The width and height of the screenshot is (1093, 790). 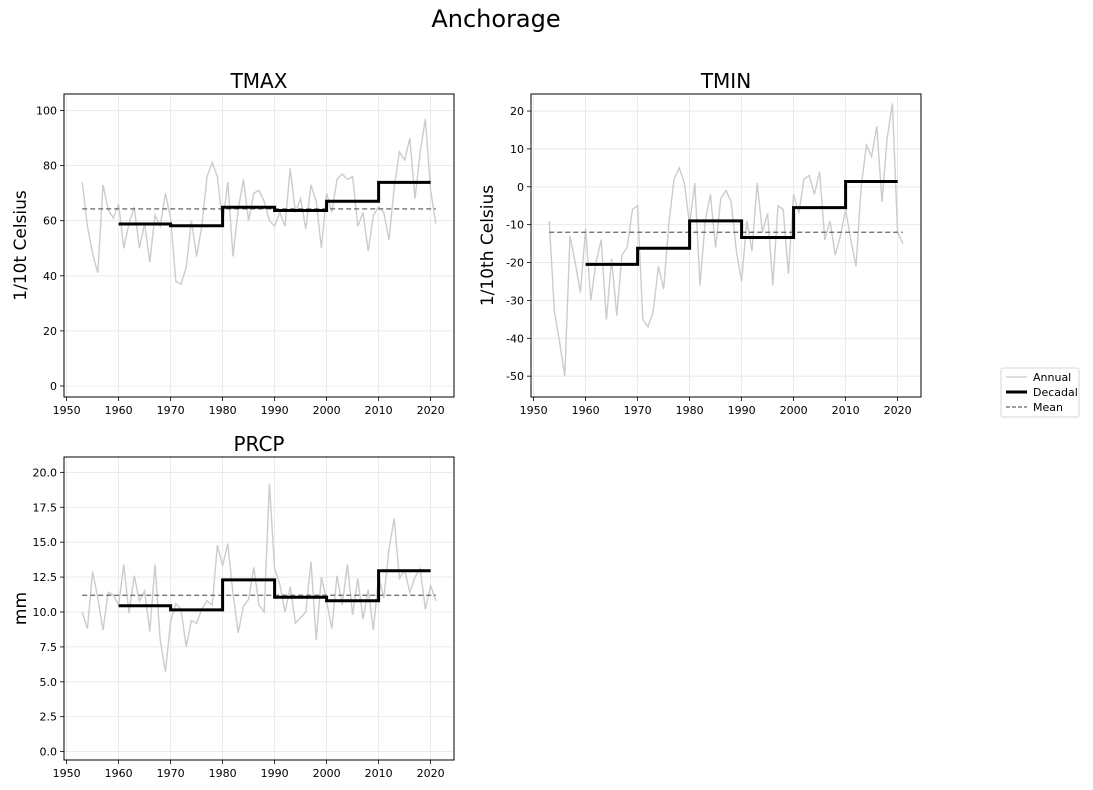 I want to click on prcp-ytick-label-7: 17.5, so click(x=45, y=507).